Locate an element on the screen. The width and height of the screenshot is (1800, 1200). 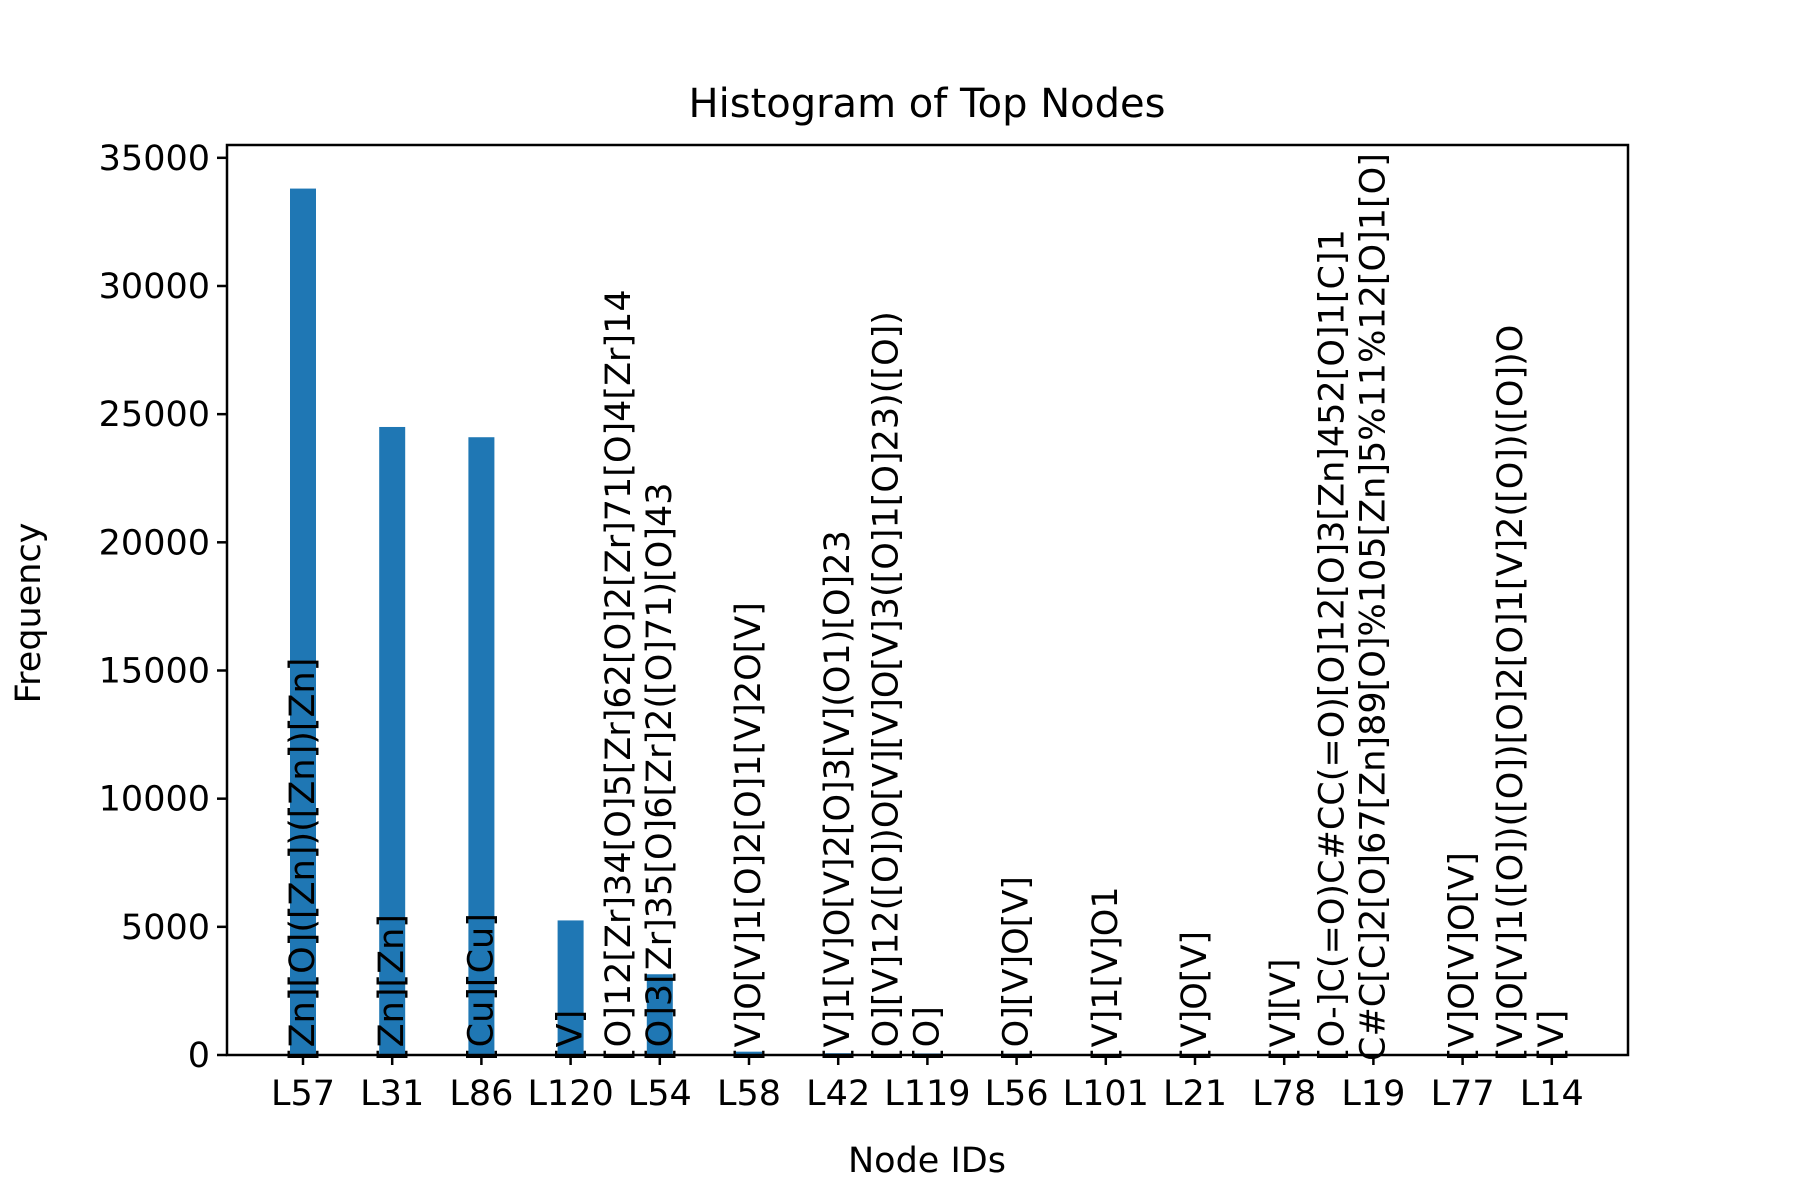
x-tick-label: L14 is located at coordinates (1552, 1094).